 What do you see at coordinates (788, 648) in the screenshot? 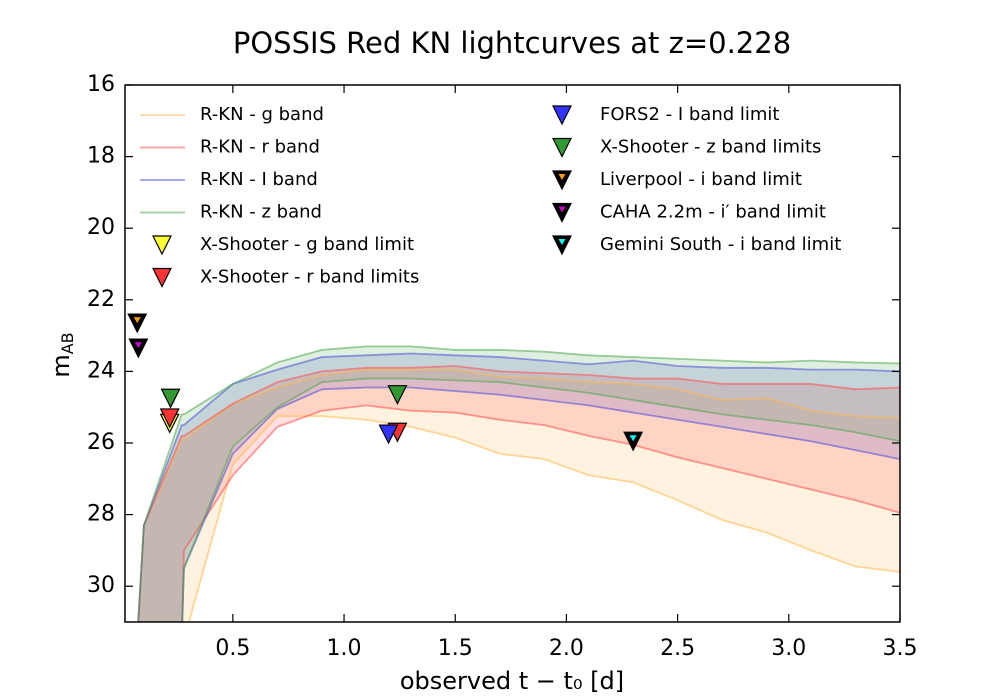
I see `x-tick-label: 3.0` at bounding box center [788, 648].